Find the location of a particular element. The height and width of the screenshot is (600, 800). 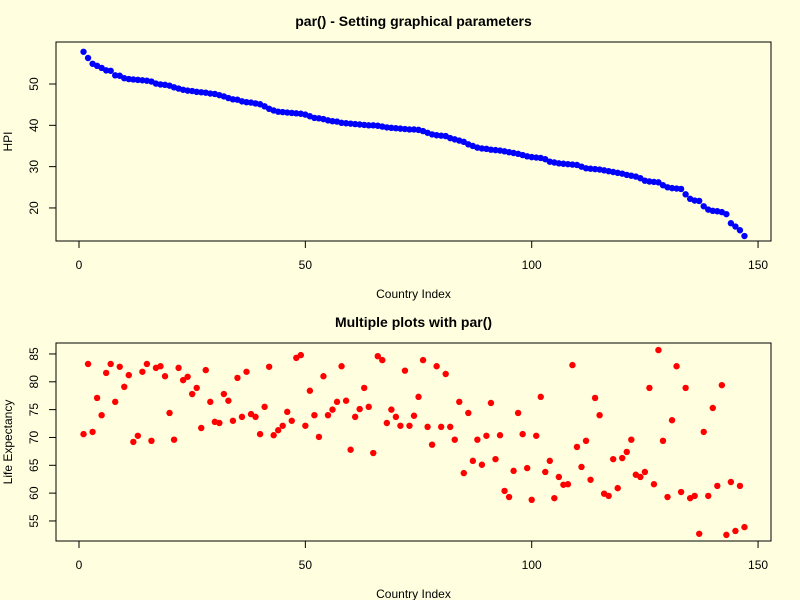

y-tick-label: 40 is located at coordinates (34, 125).